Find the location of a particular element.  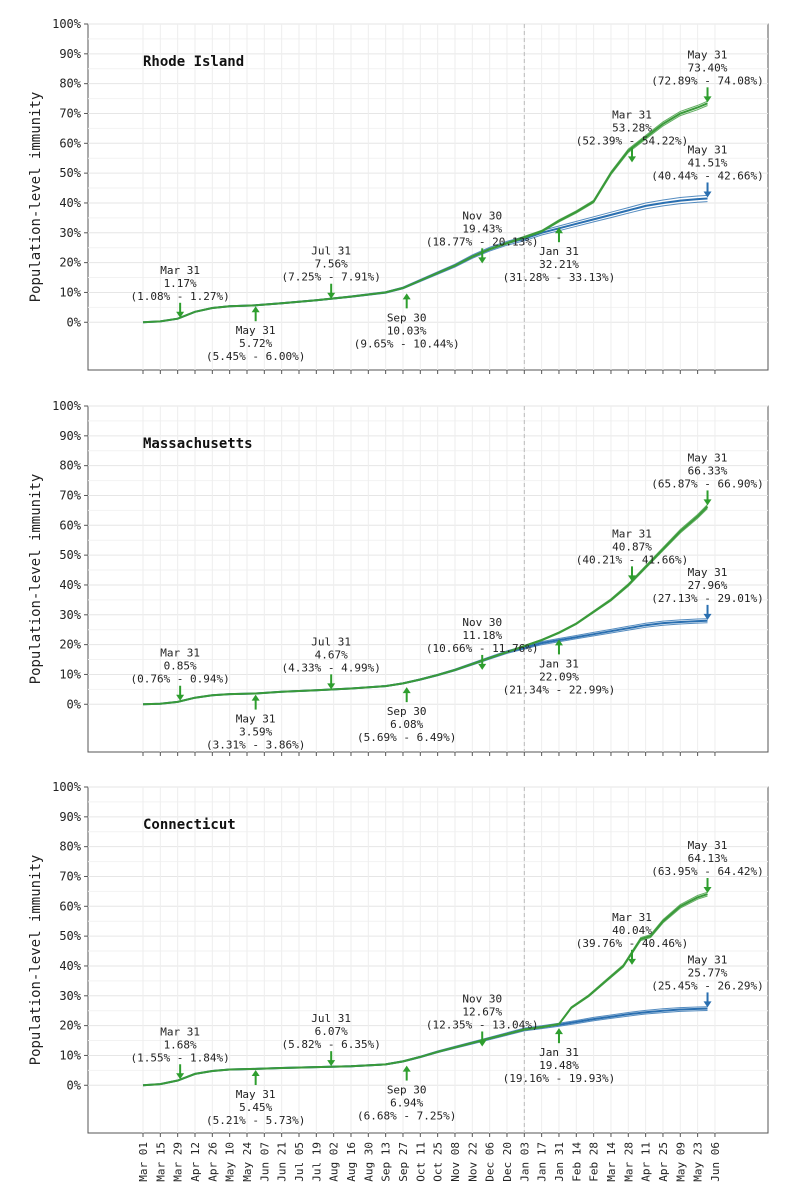

y-tick-label: 50% is located at coordinates (70, 936).